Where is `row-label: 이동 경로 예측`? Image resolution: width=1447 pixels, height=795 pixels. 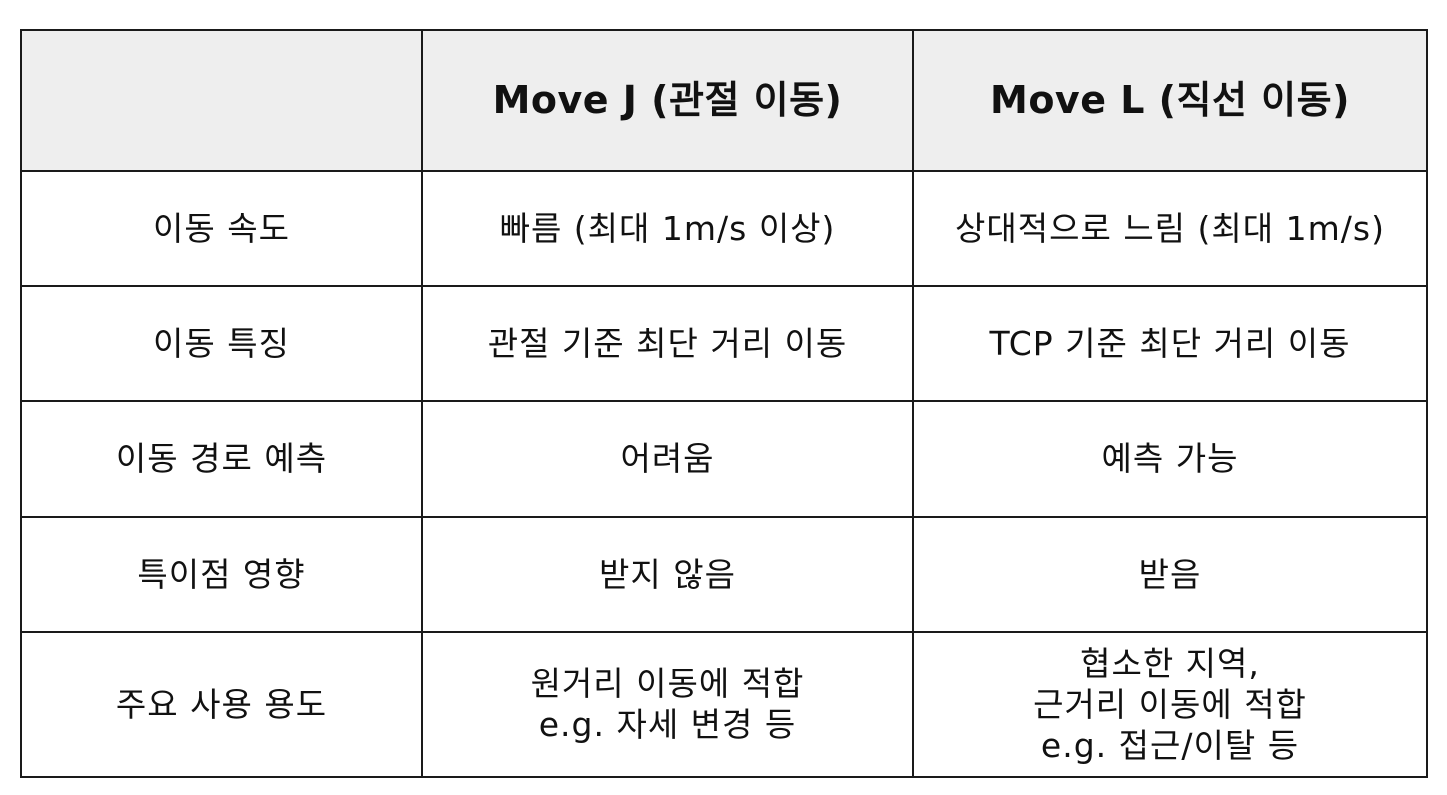 row-label: 이동 경로 예측 is located at coordinates (221, 459).